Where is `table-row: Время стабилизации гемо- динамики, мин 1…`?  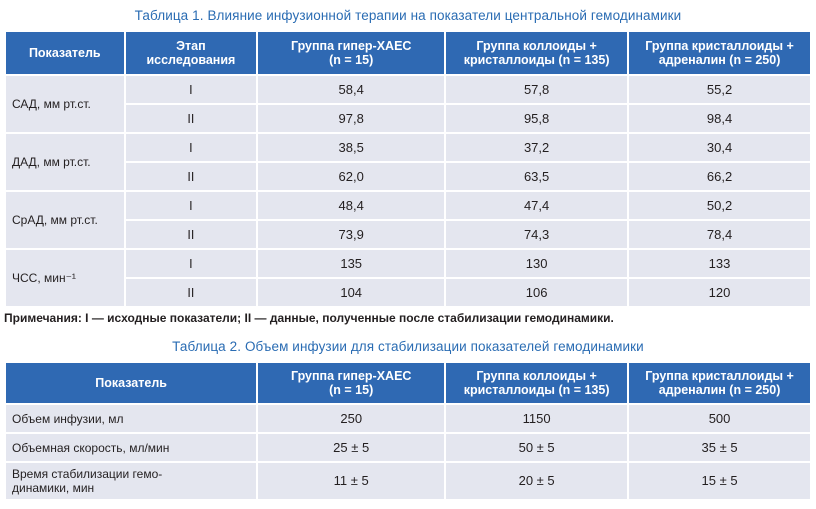 table-row: Время стабилизации гемо- динамики, мин 1… is located at coordinates (408, 481).